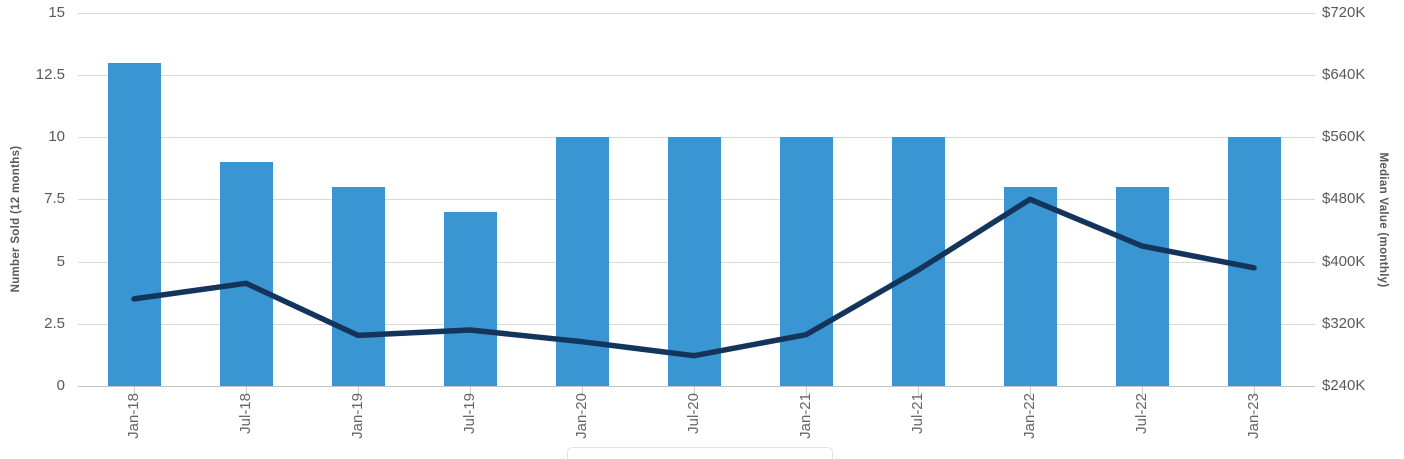  I want to click on x-axis-label-Jul-21: Jul-21, so click(917, 413).